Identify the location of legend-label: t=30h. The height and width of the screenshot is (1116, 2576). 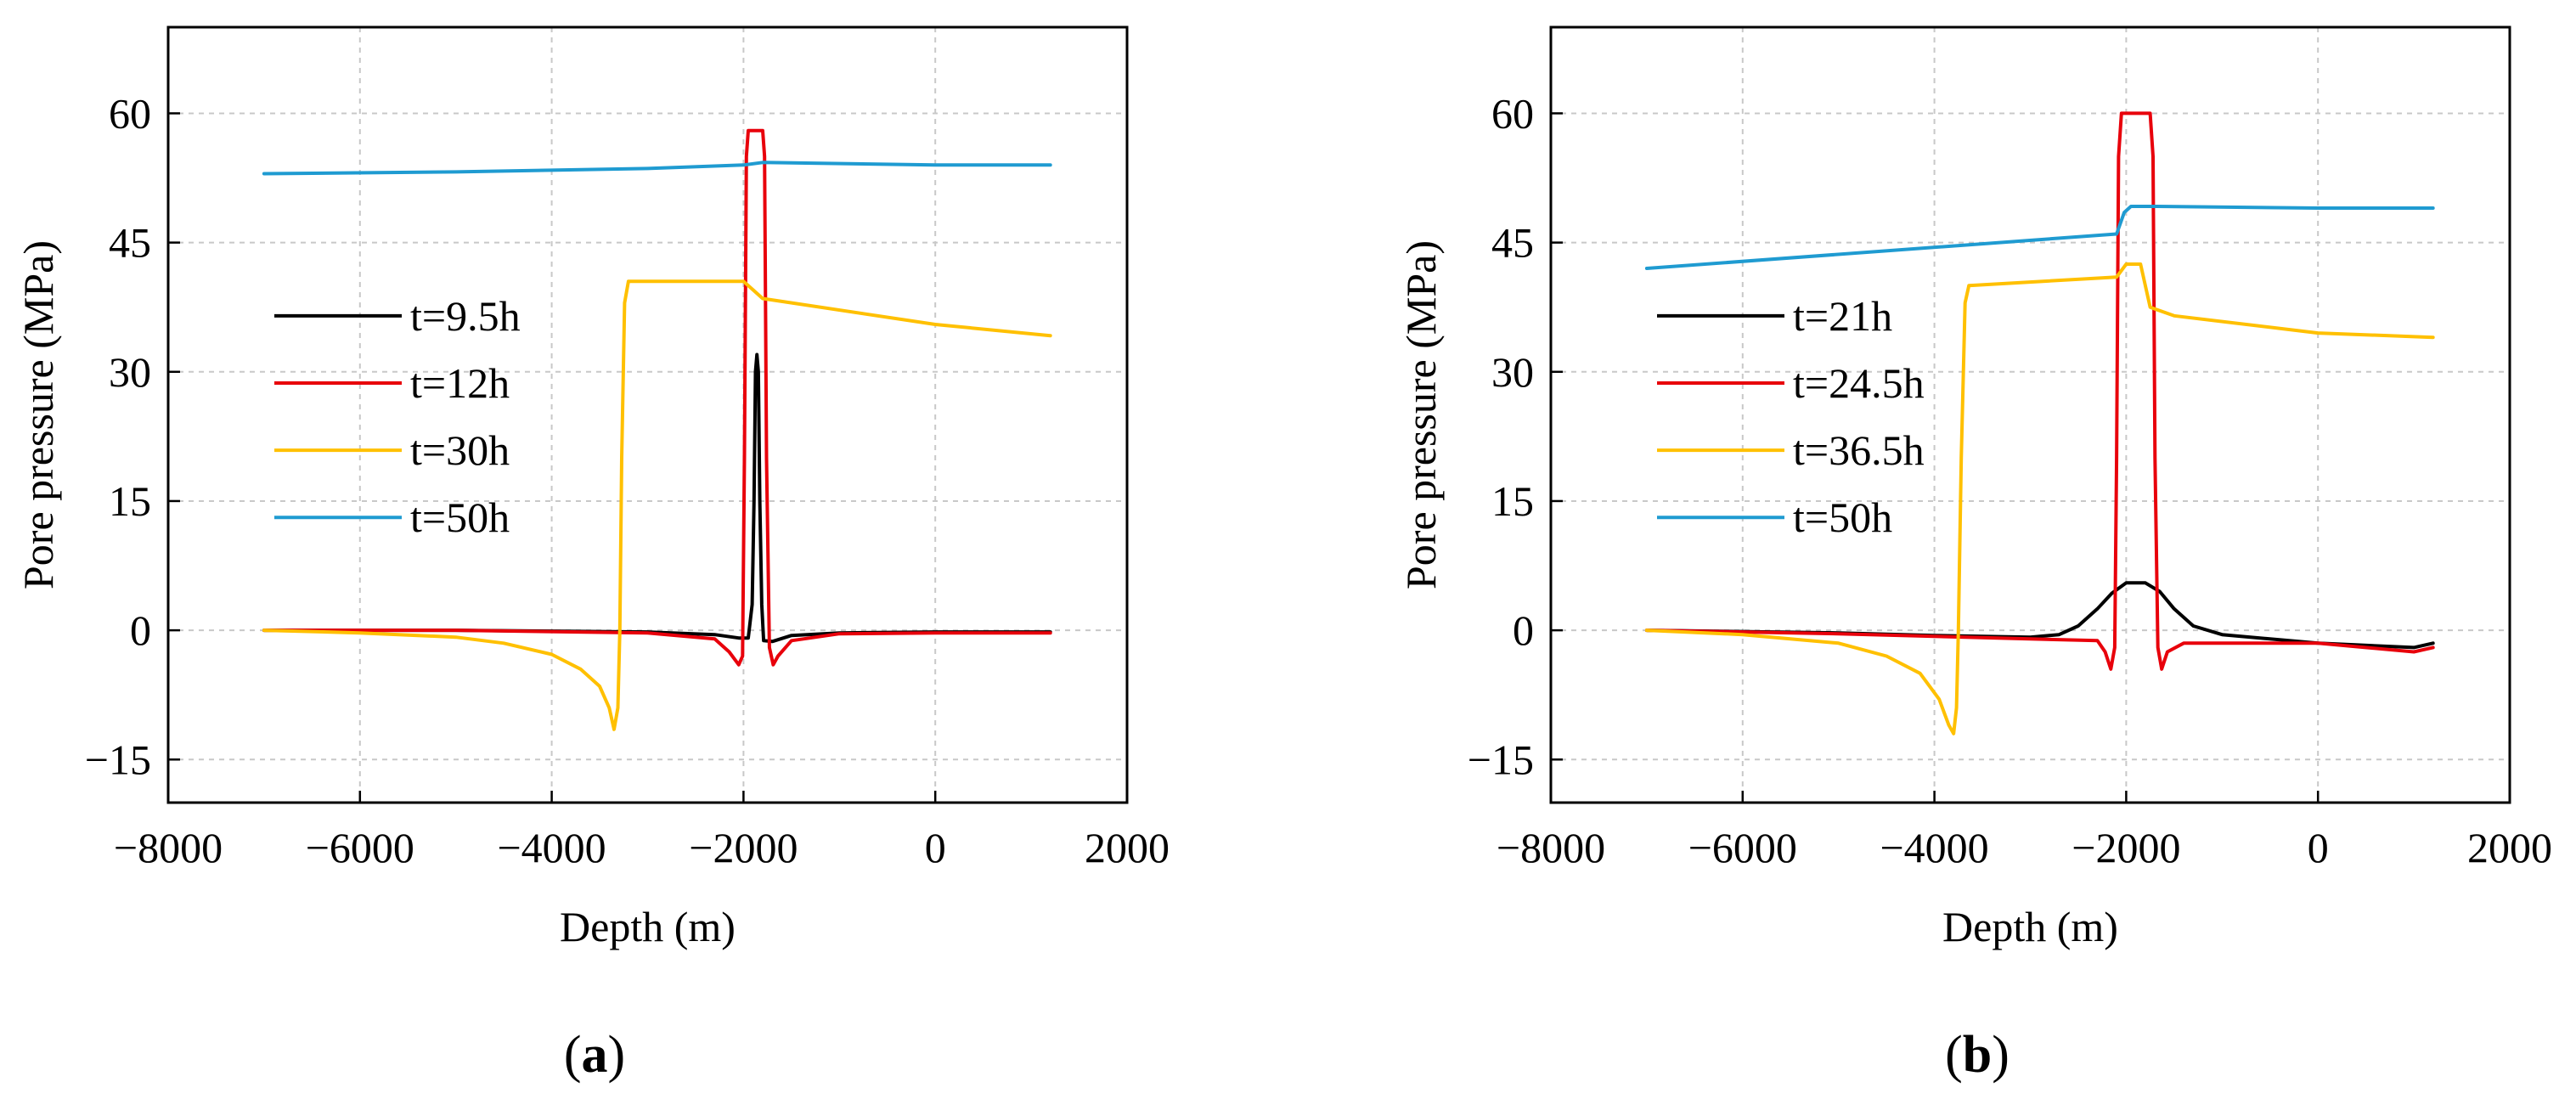
(460, 450).